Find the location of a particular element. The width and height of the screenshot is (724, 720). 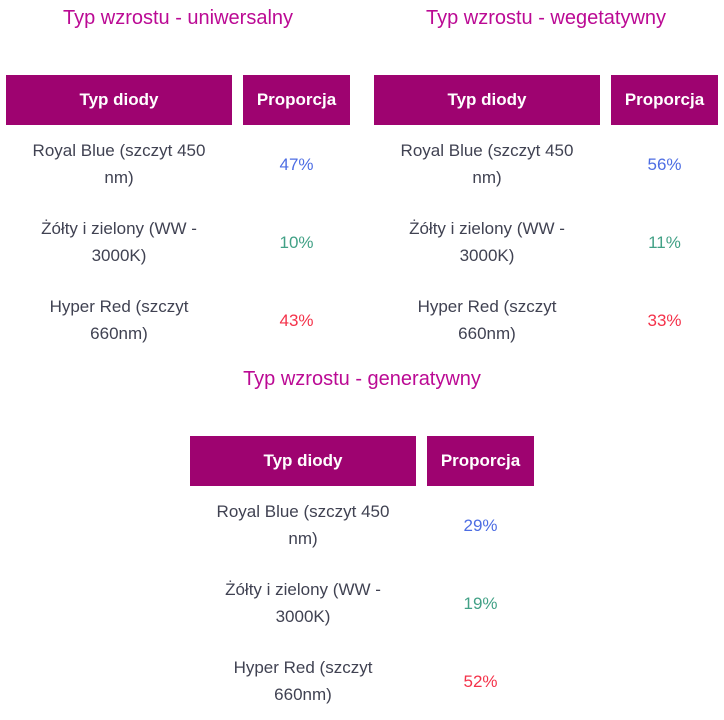

table-row: Żółty i zielony (WW - 3000K) 11% is located at coordinates (546, 242).